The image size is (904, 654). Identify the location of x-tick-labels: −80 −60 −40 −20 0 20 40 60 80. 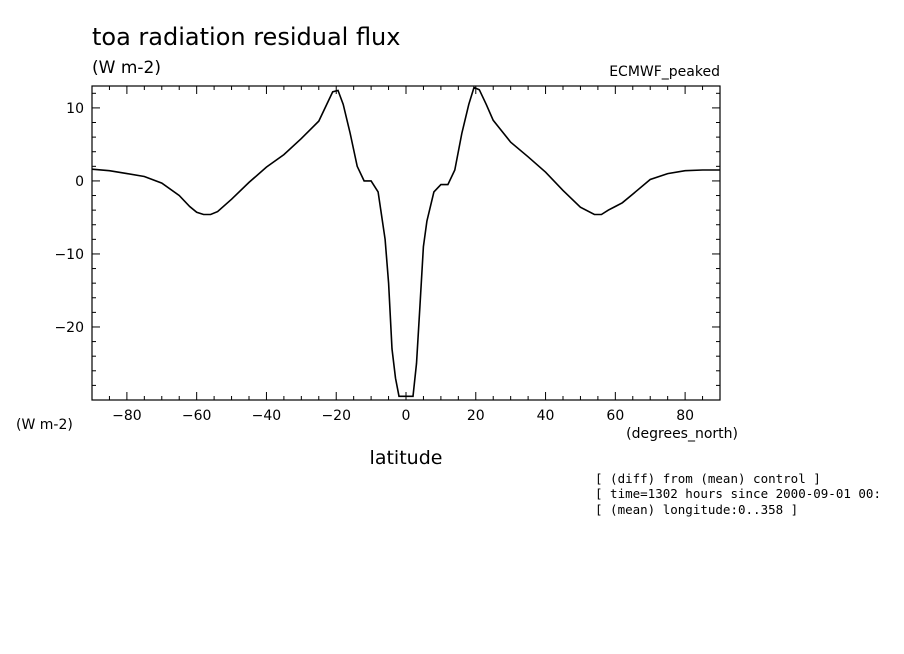
(403, 416).